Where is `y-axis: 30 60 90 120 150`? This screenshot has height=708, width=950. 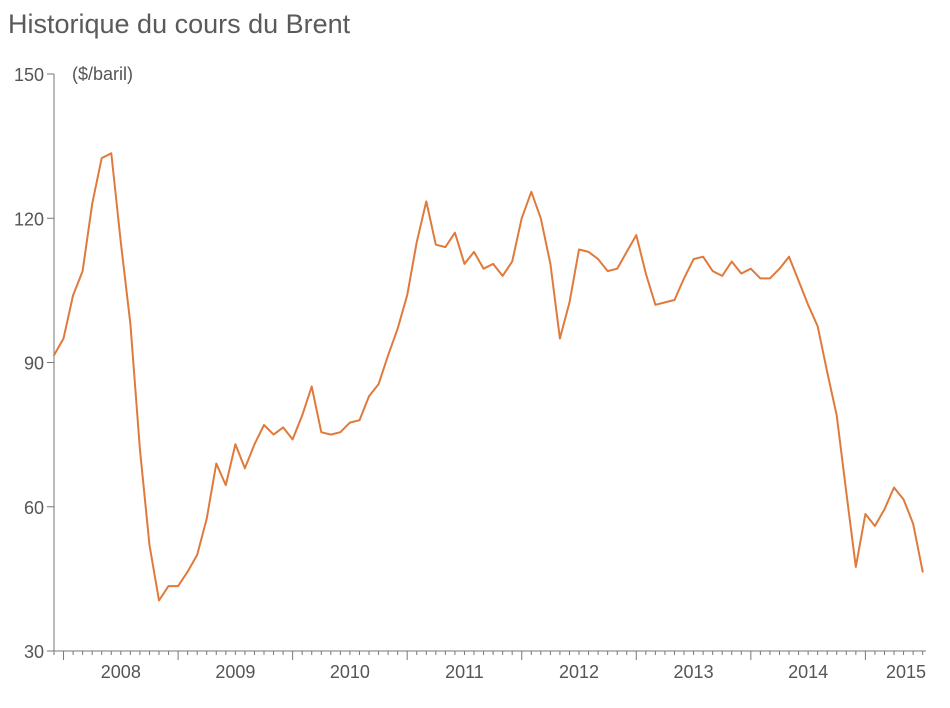 y-axis: 30 60 90 120 150 is located at coordinates (34, 363).